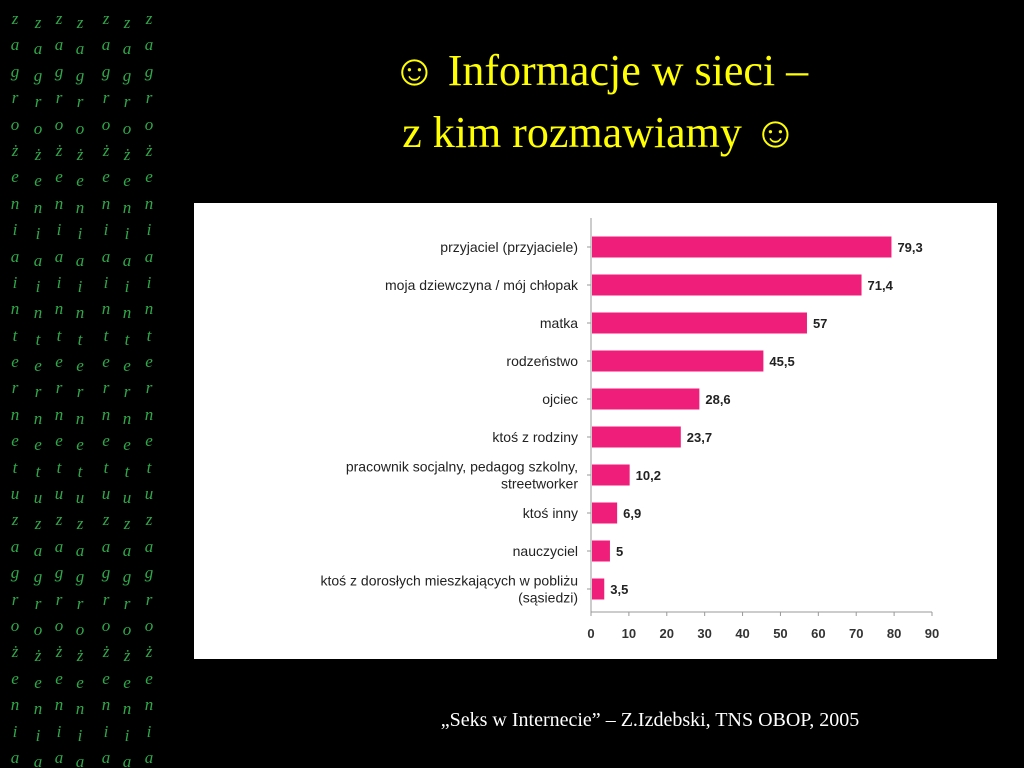 This screenshot has height=768, width=1024. I want to click on category-label: moja dziewczyna / mój chłopak, so click(482, 285).